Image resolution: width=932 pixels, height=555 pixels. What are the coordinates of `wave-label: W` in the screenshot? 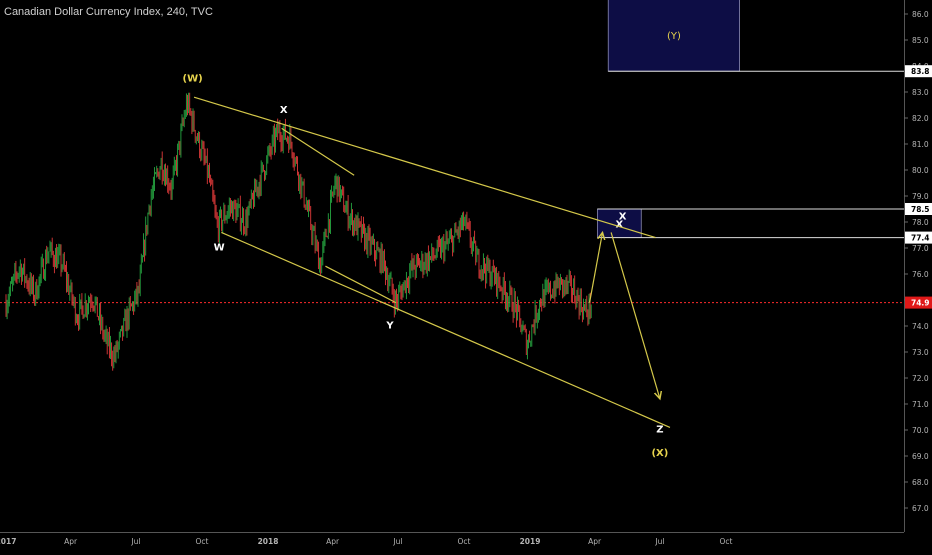 It's located at (219, 248).